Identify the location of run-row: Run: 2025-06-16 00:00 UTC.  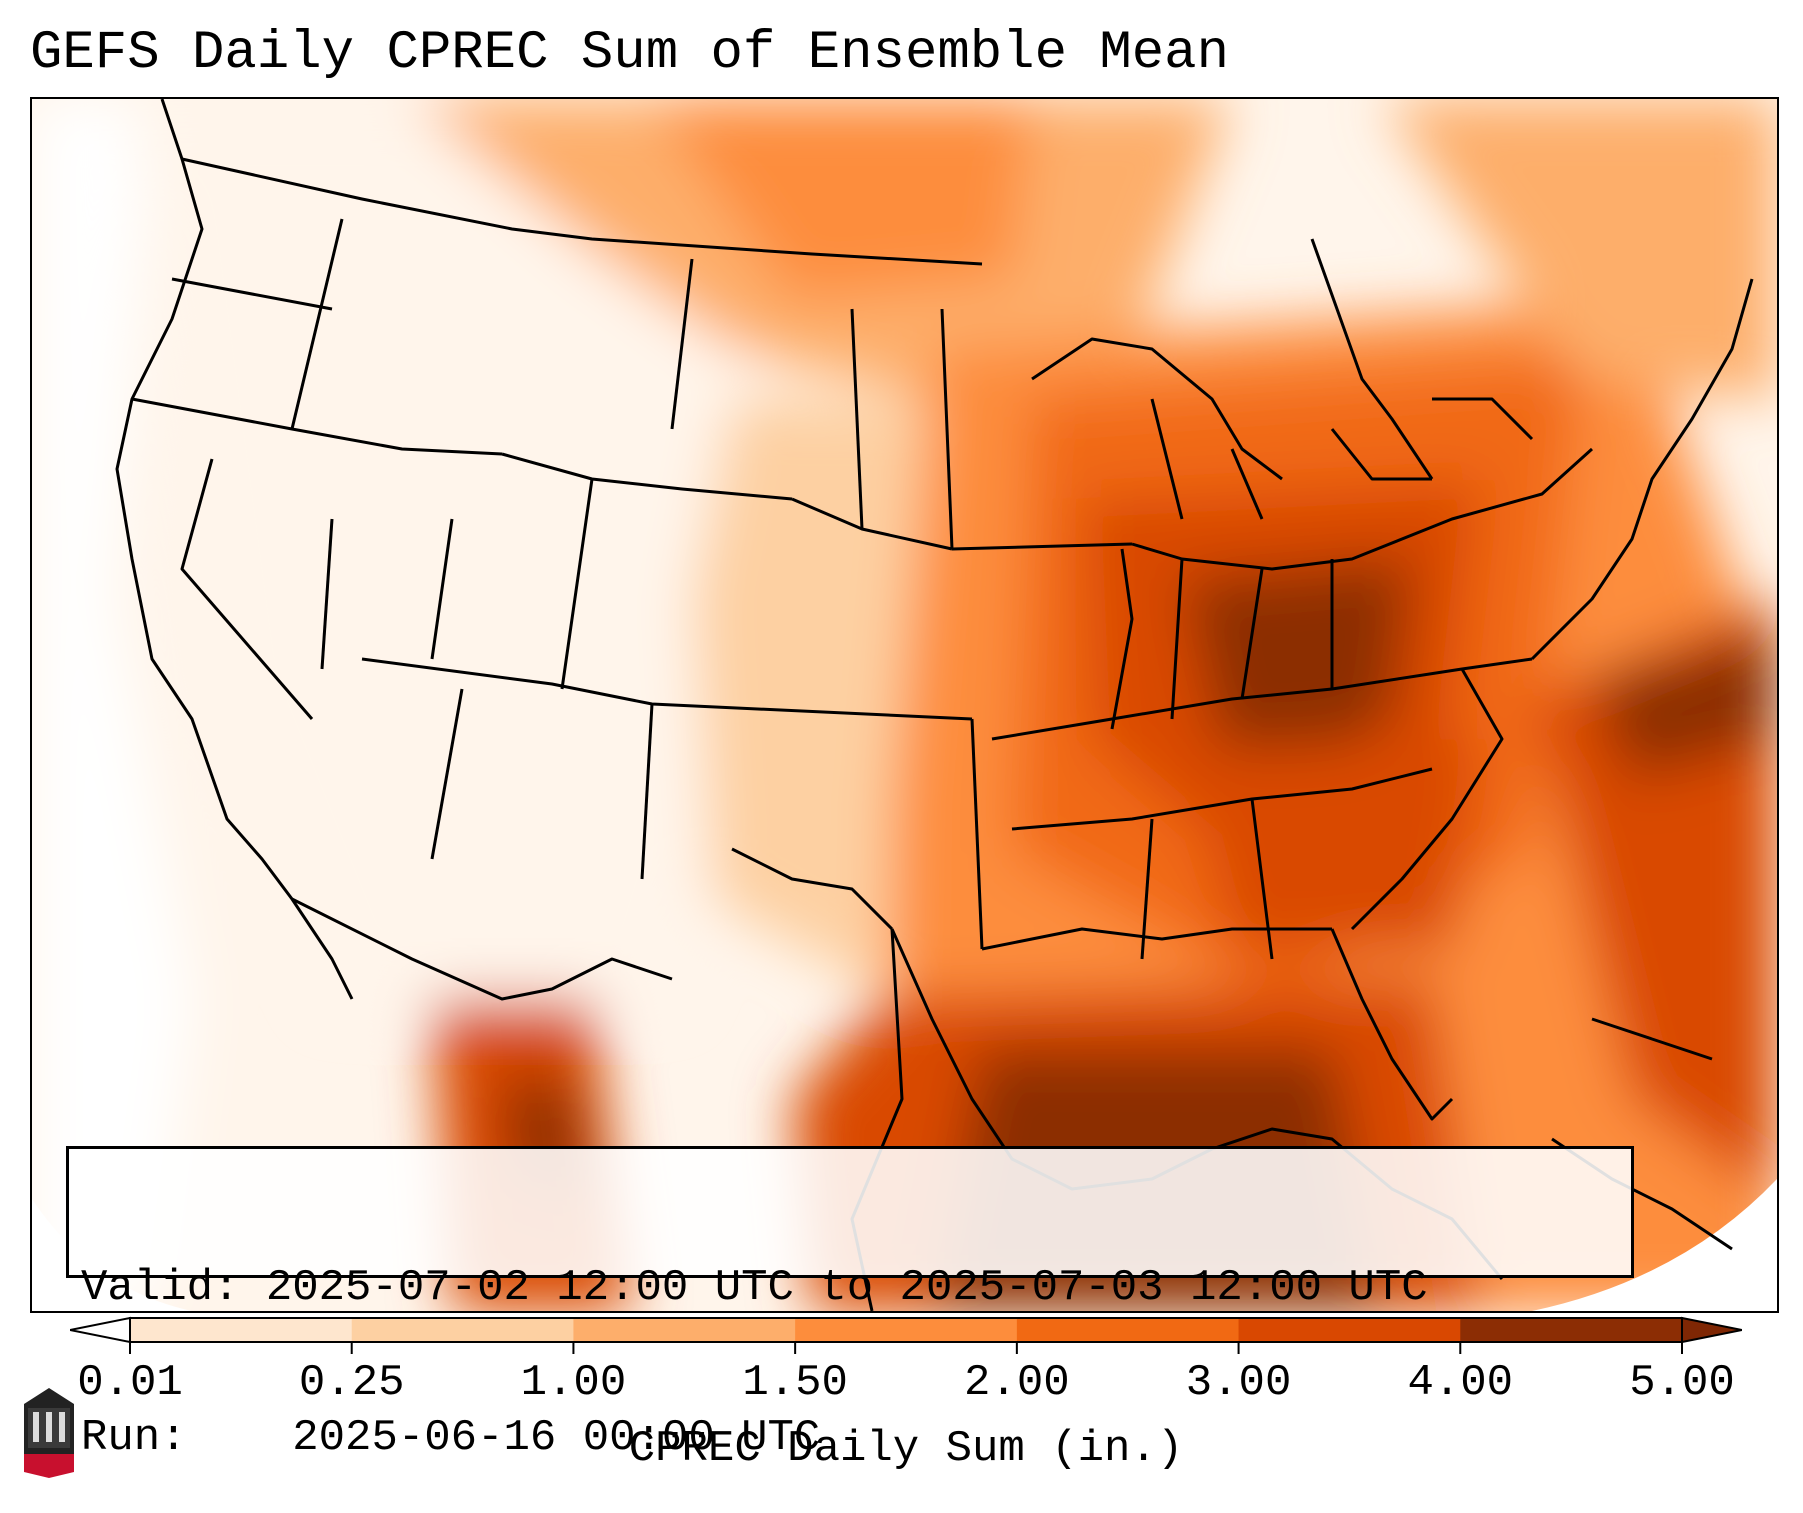
(850, 1438).